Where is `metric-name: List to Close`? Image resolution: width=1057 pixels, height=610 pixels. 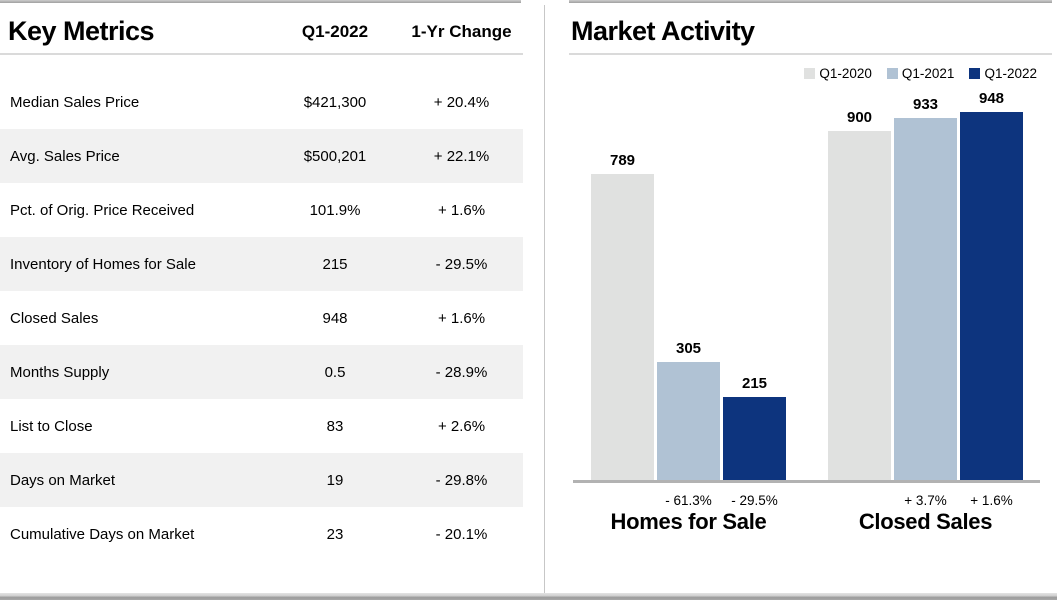 metric-name: List to Close is located at coordinates (51, 426).